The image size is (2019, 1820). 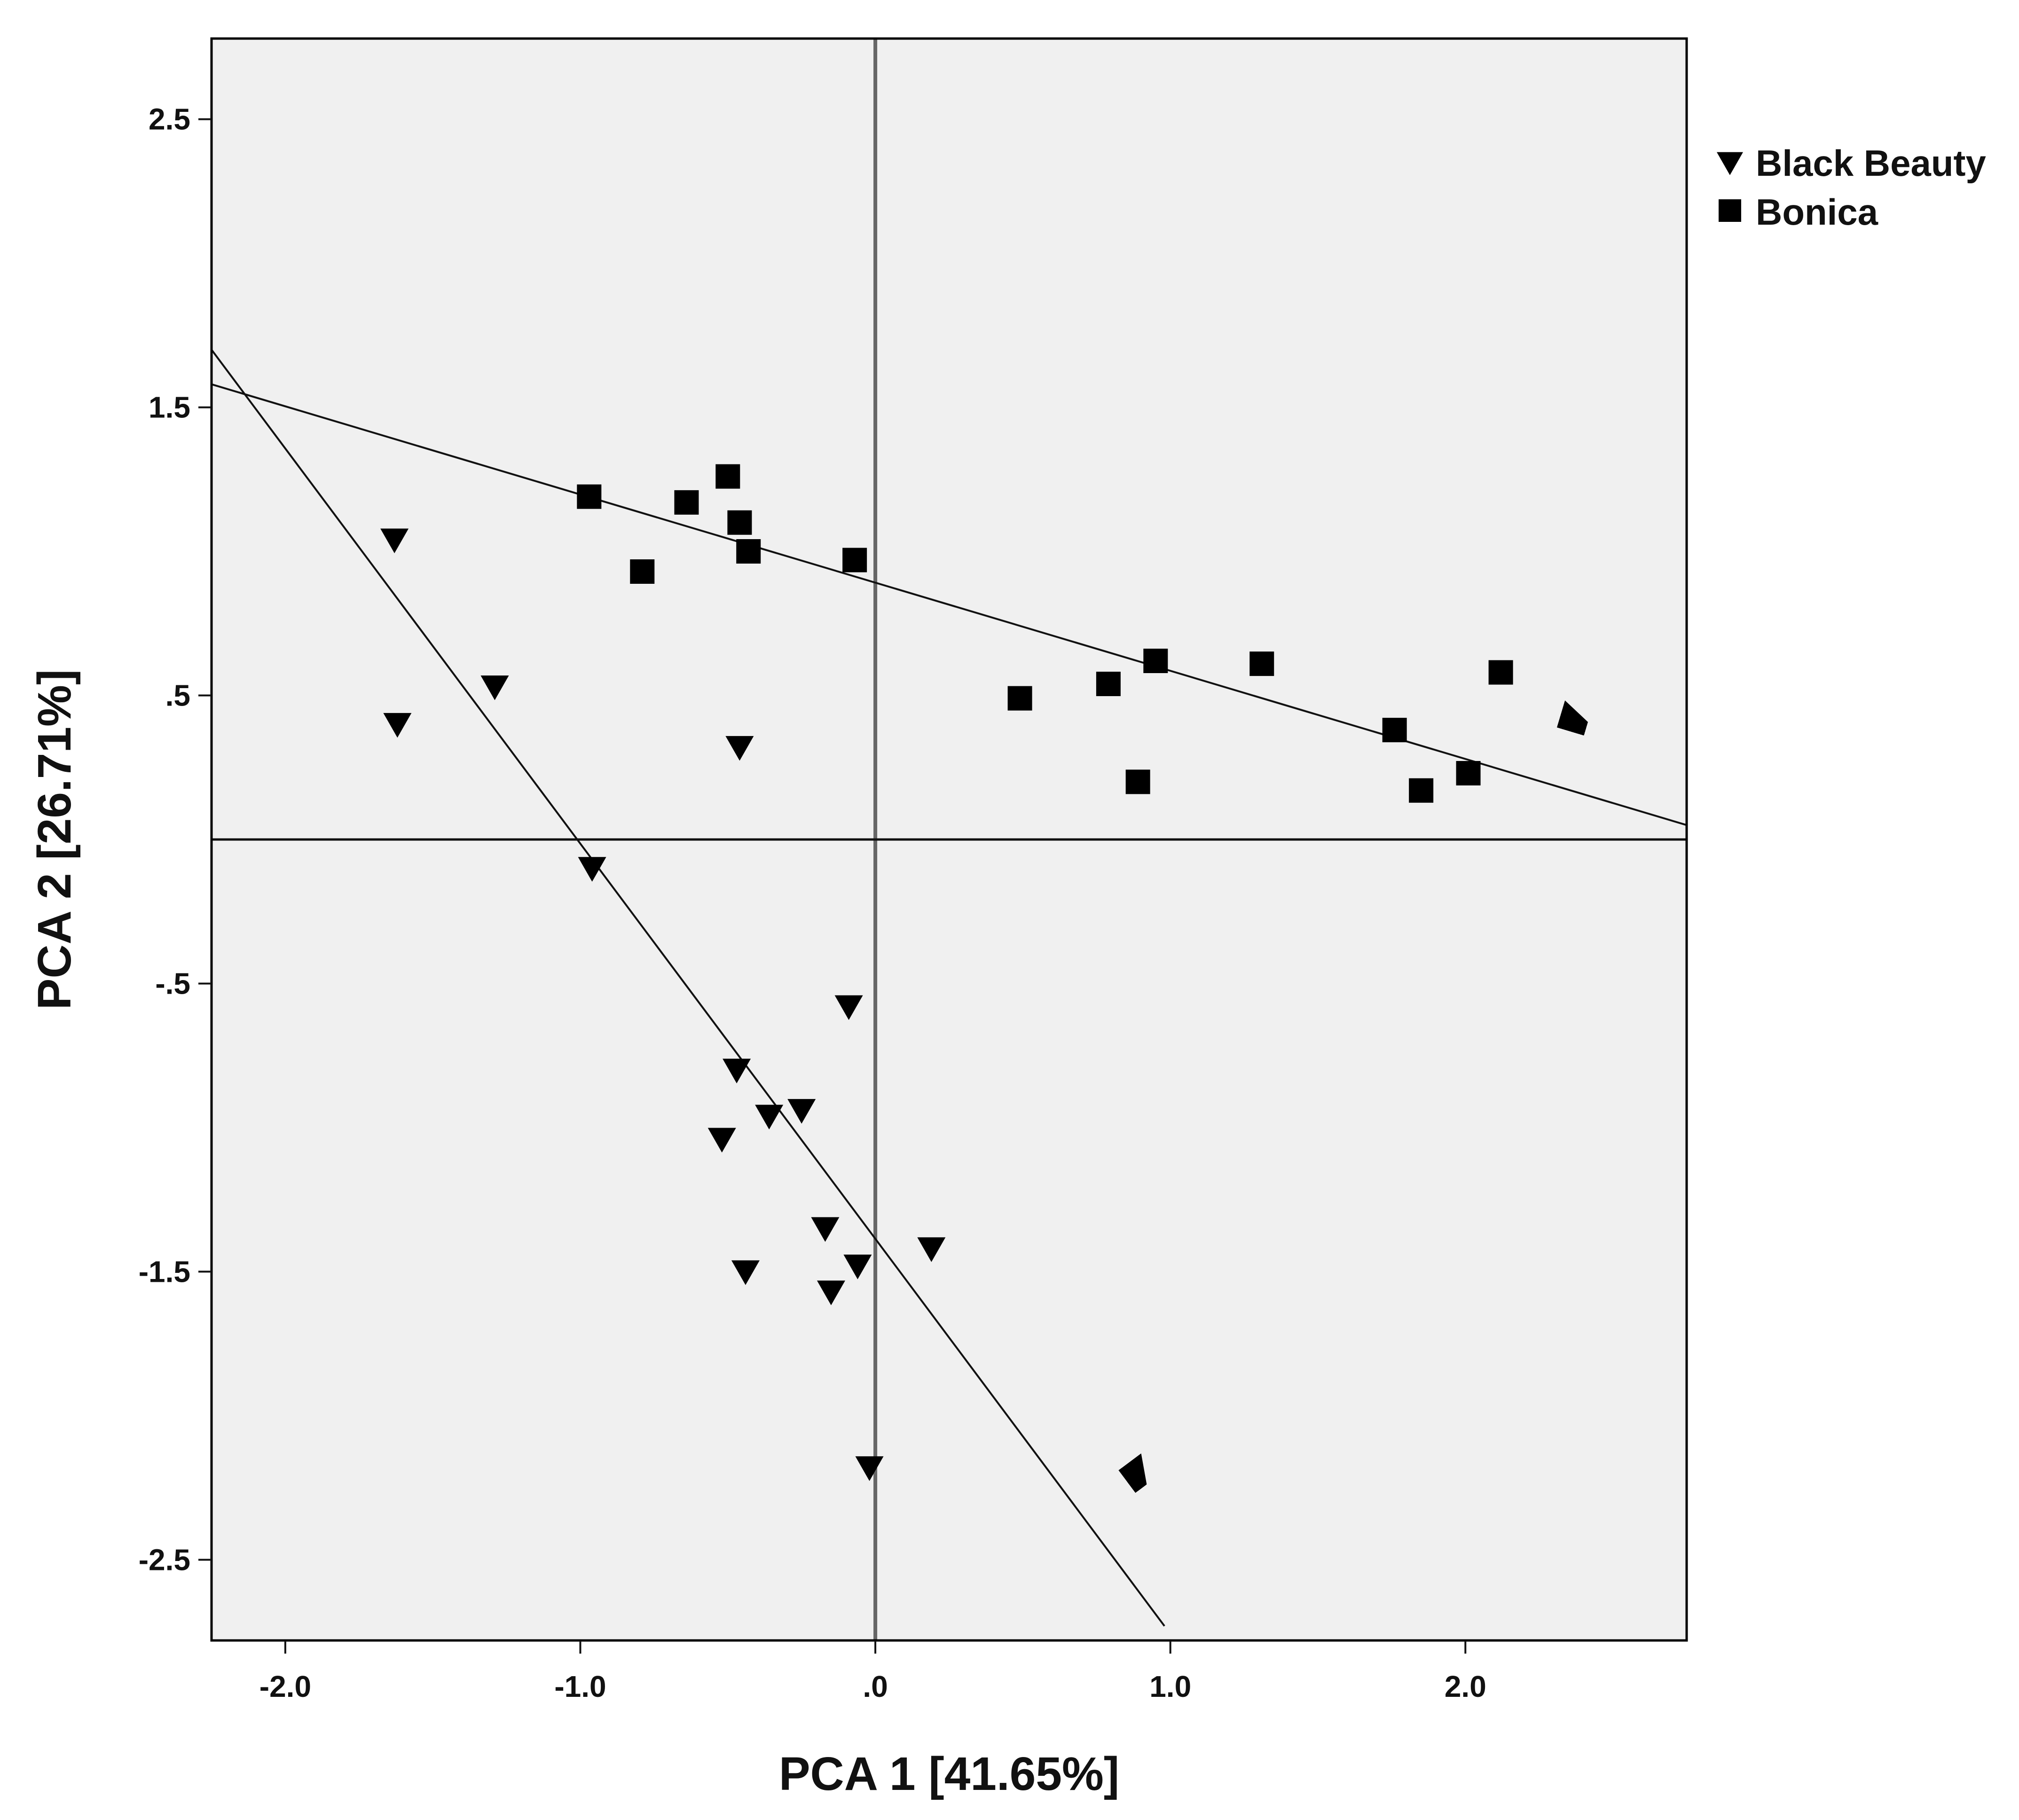 What do you see at coordinates (580, 1686) in the screenshot?
I see `x-tick-label: -1.0` at bounding box center [580, 1686].